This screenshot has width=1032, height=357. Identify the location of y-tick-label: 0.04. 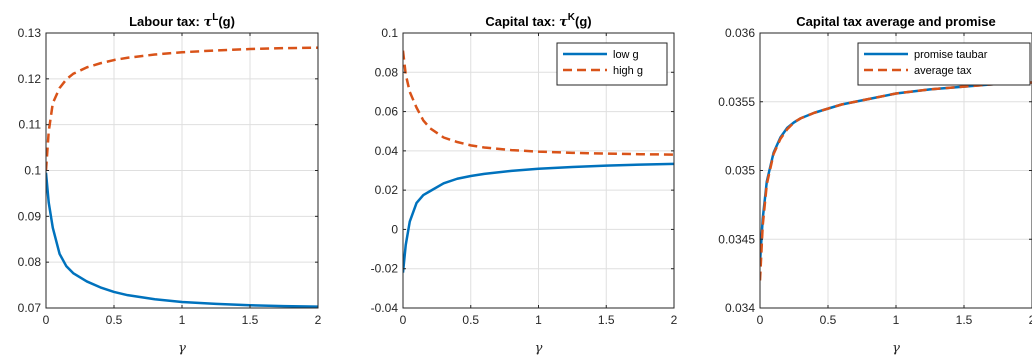
(387, 151).